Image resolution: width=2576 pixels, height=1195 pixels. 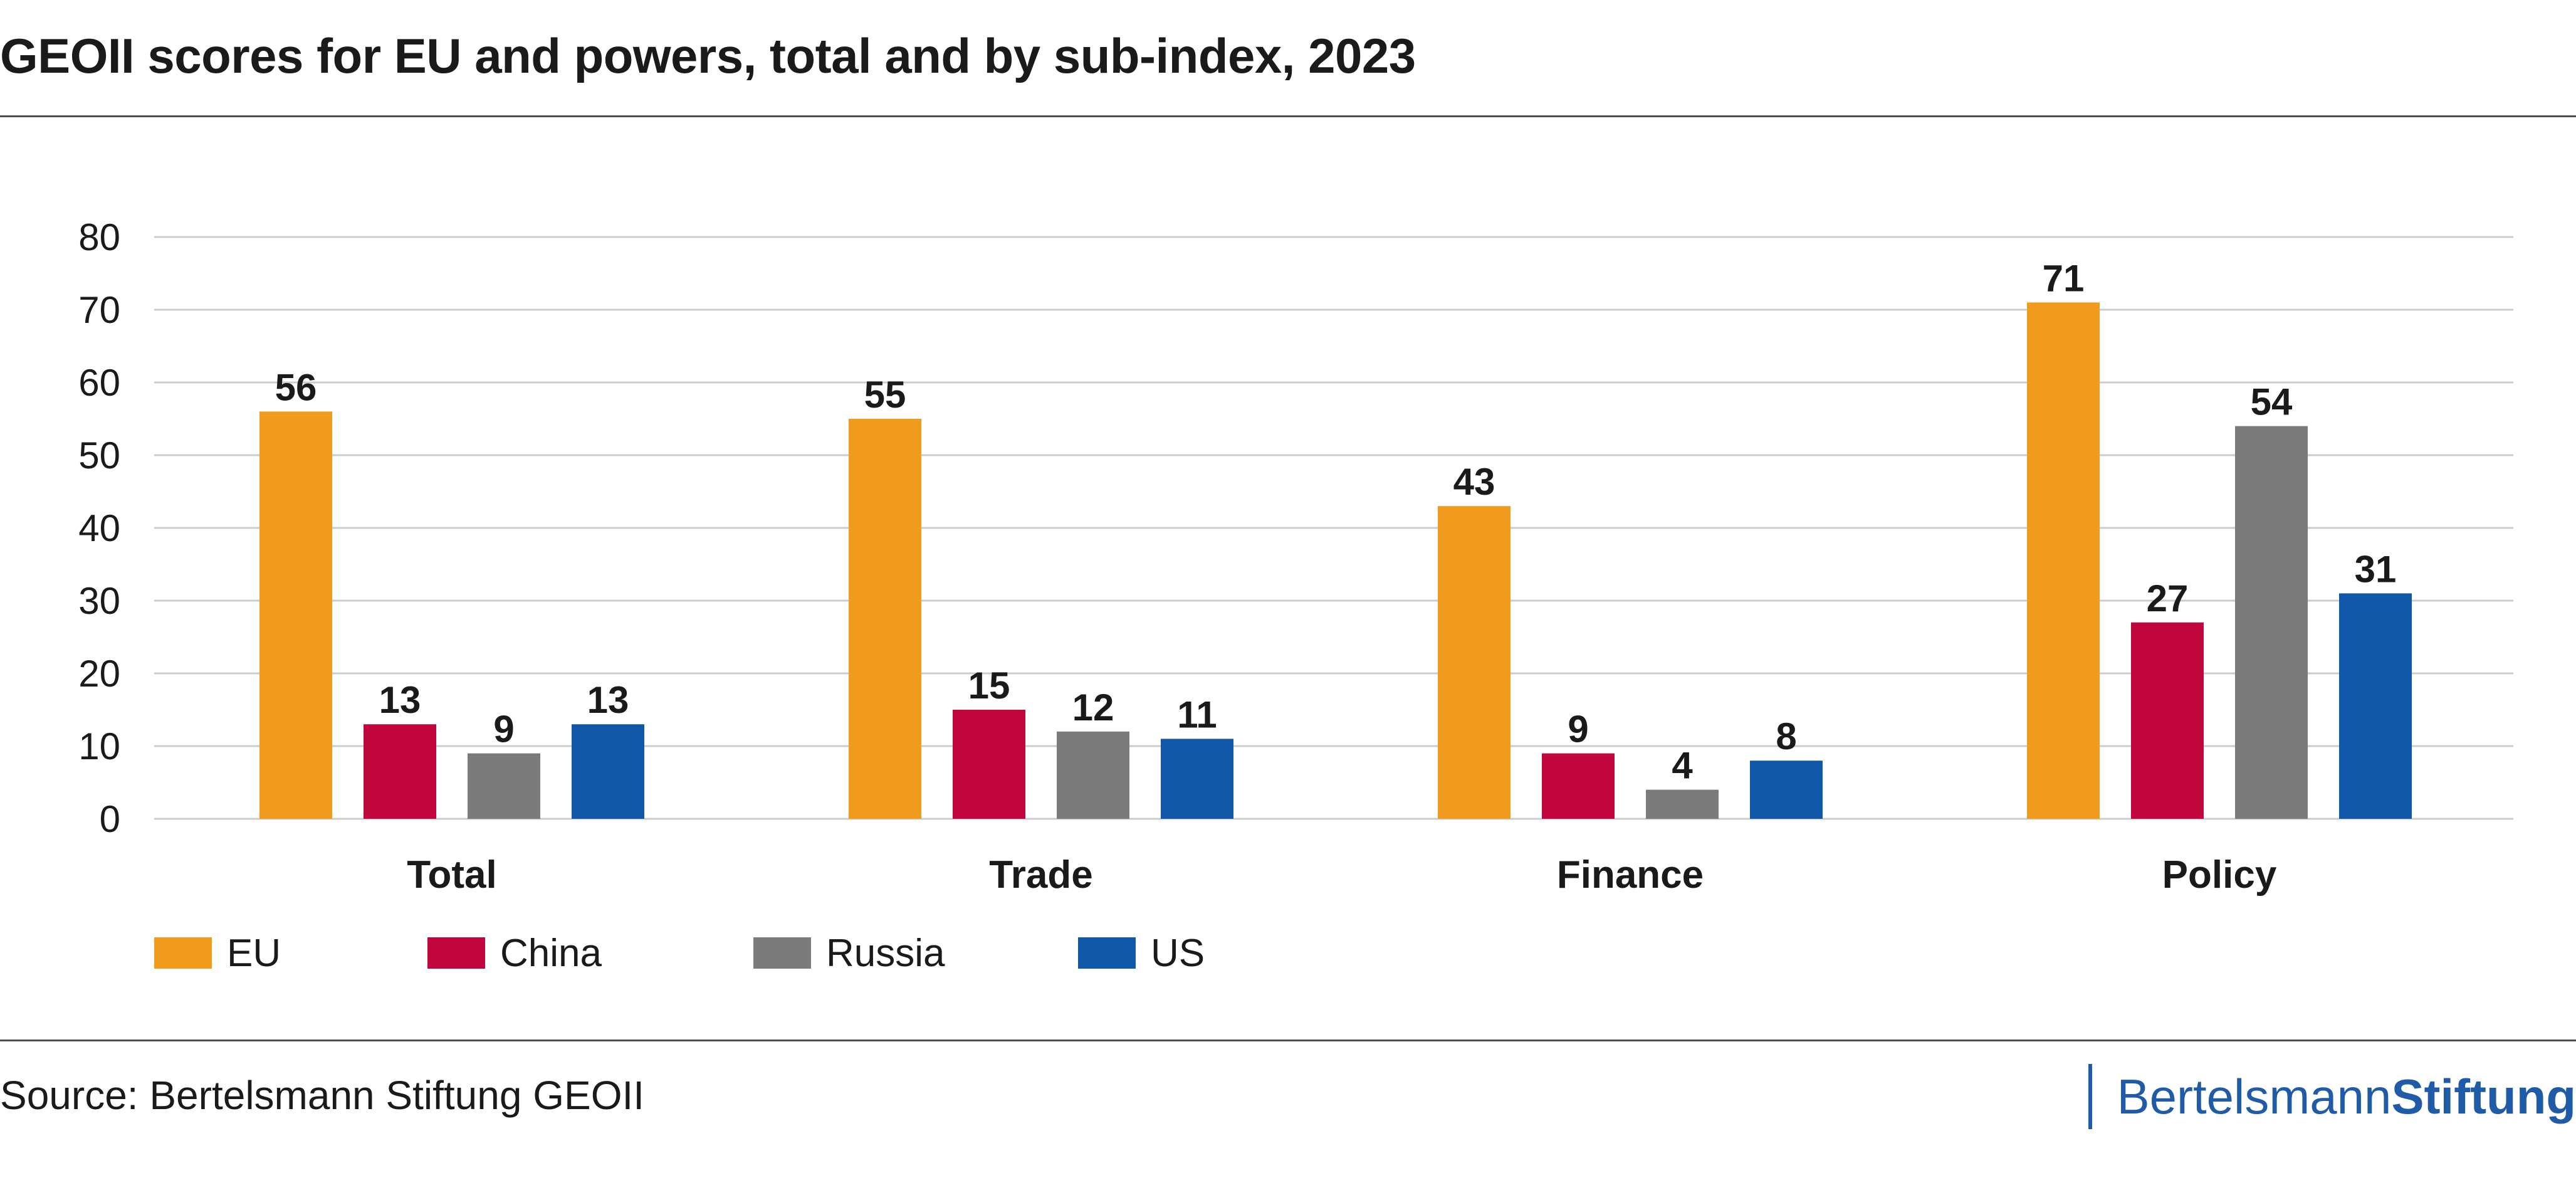 I want to click on bar-total-russia, so click(x=504, y=786).